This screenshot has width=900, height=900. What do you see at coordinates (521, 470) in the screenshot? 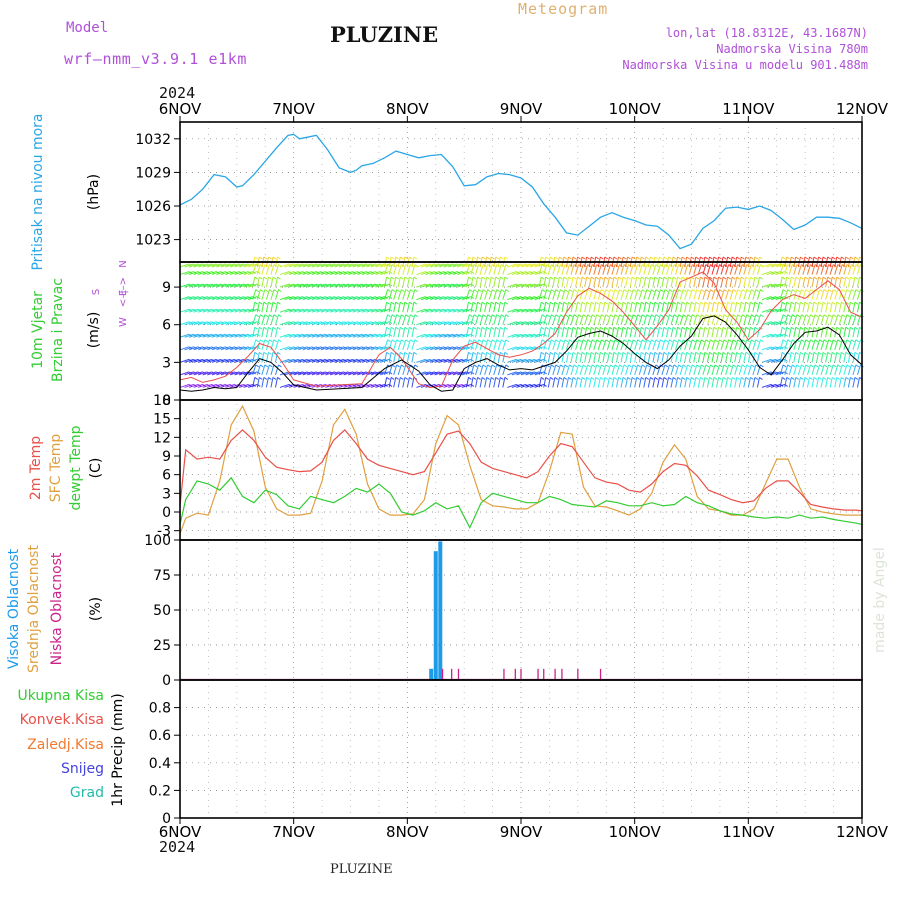
I see `temp2m-line` at bounding box center [521, 470].